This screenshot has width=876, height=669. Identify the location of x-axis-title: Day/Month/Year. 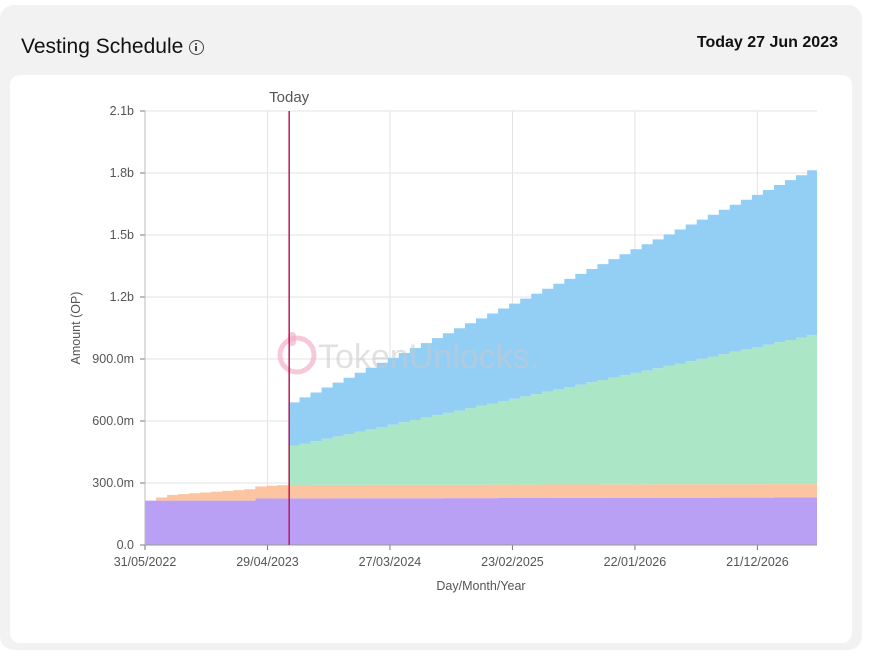
(480, 586).